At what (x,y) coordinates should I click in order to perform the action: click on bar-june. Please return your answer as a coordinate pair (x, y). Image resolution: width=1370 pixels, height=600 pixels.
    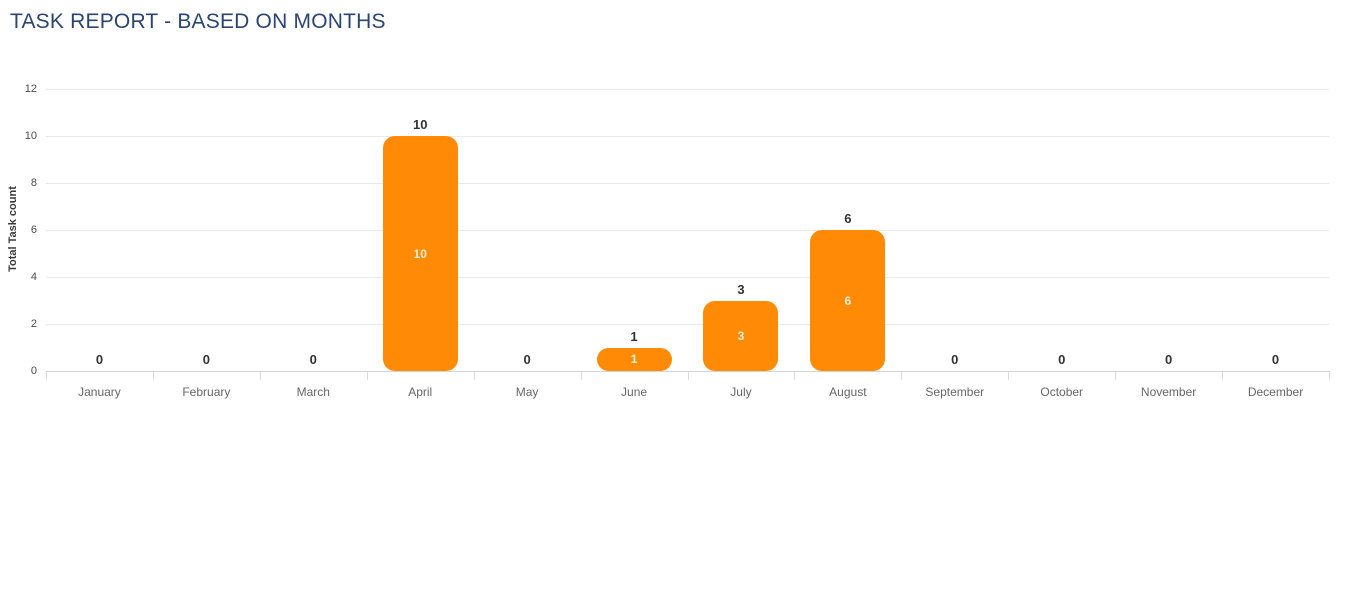
    Looking at the image, I should click on (634, 359).